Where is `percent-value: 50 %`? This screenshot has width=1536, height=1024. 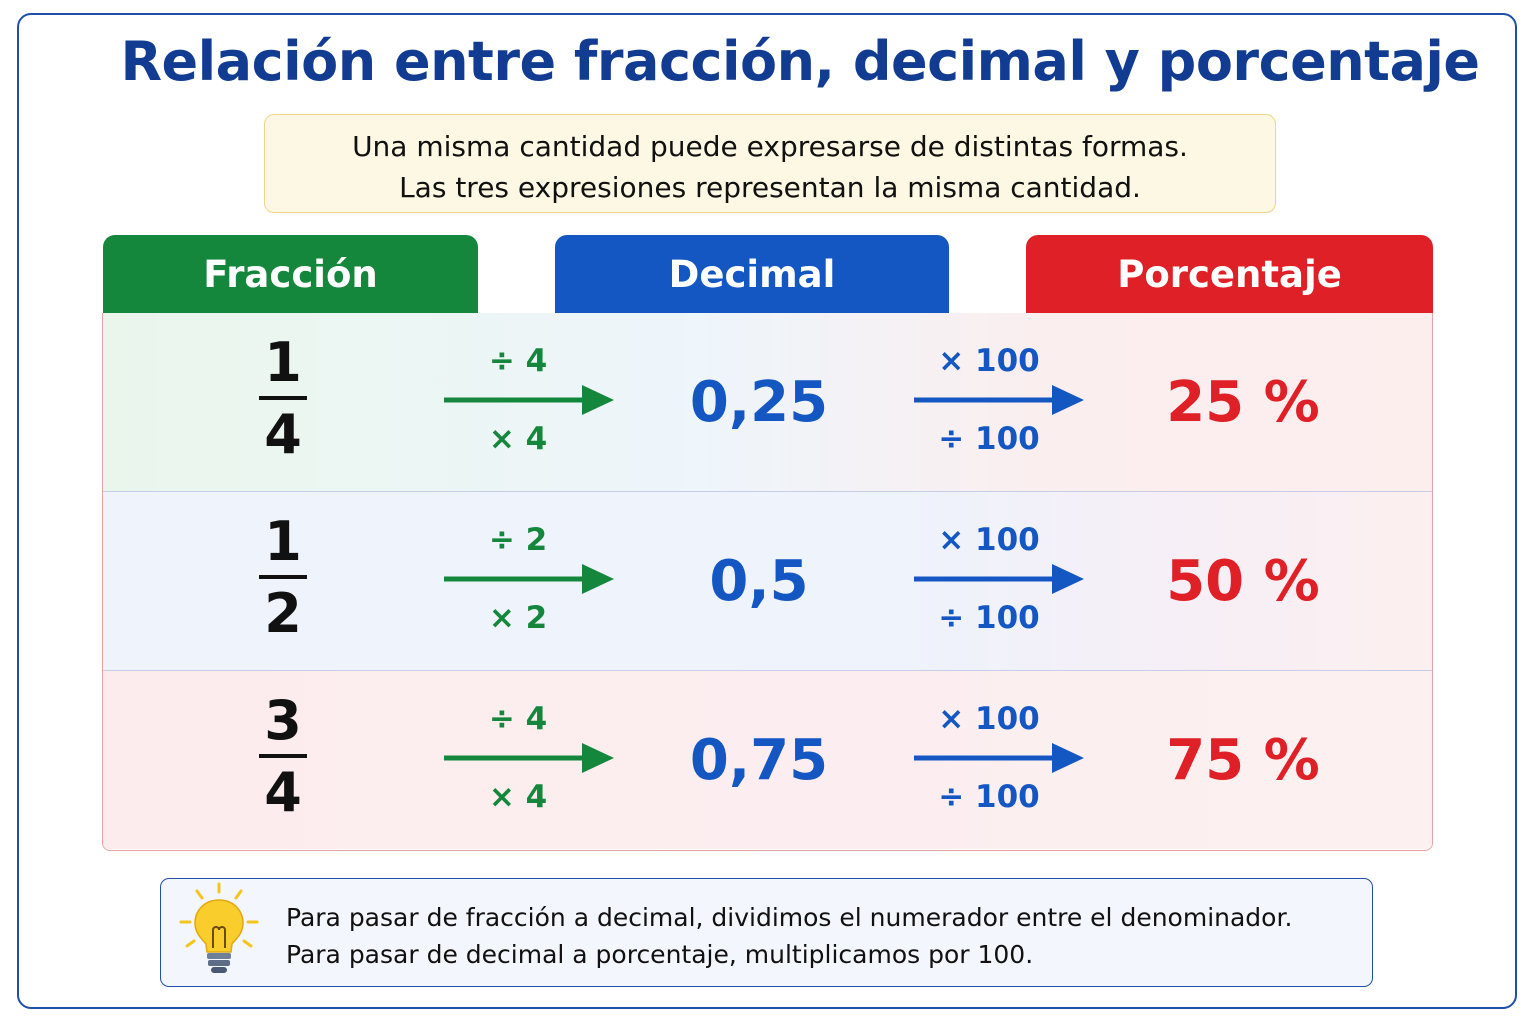 percent-value: 50 % is located at coordinates (1243, 581).